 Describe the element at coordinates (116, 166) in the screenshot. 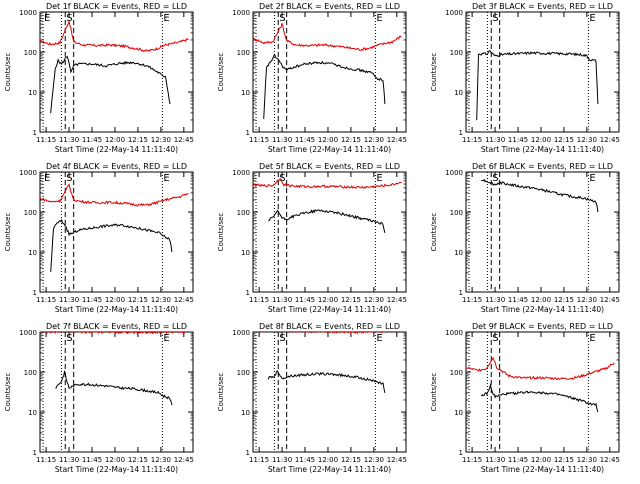

I see `panel-title: Det 4f BLACK = Events, RED = LLD` at that location.